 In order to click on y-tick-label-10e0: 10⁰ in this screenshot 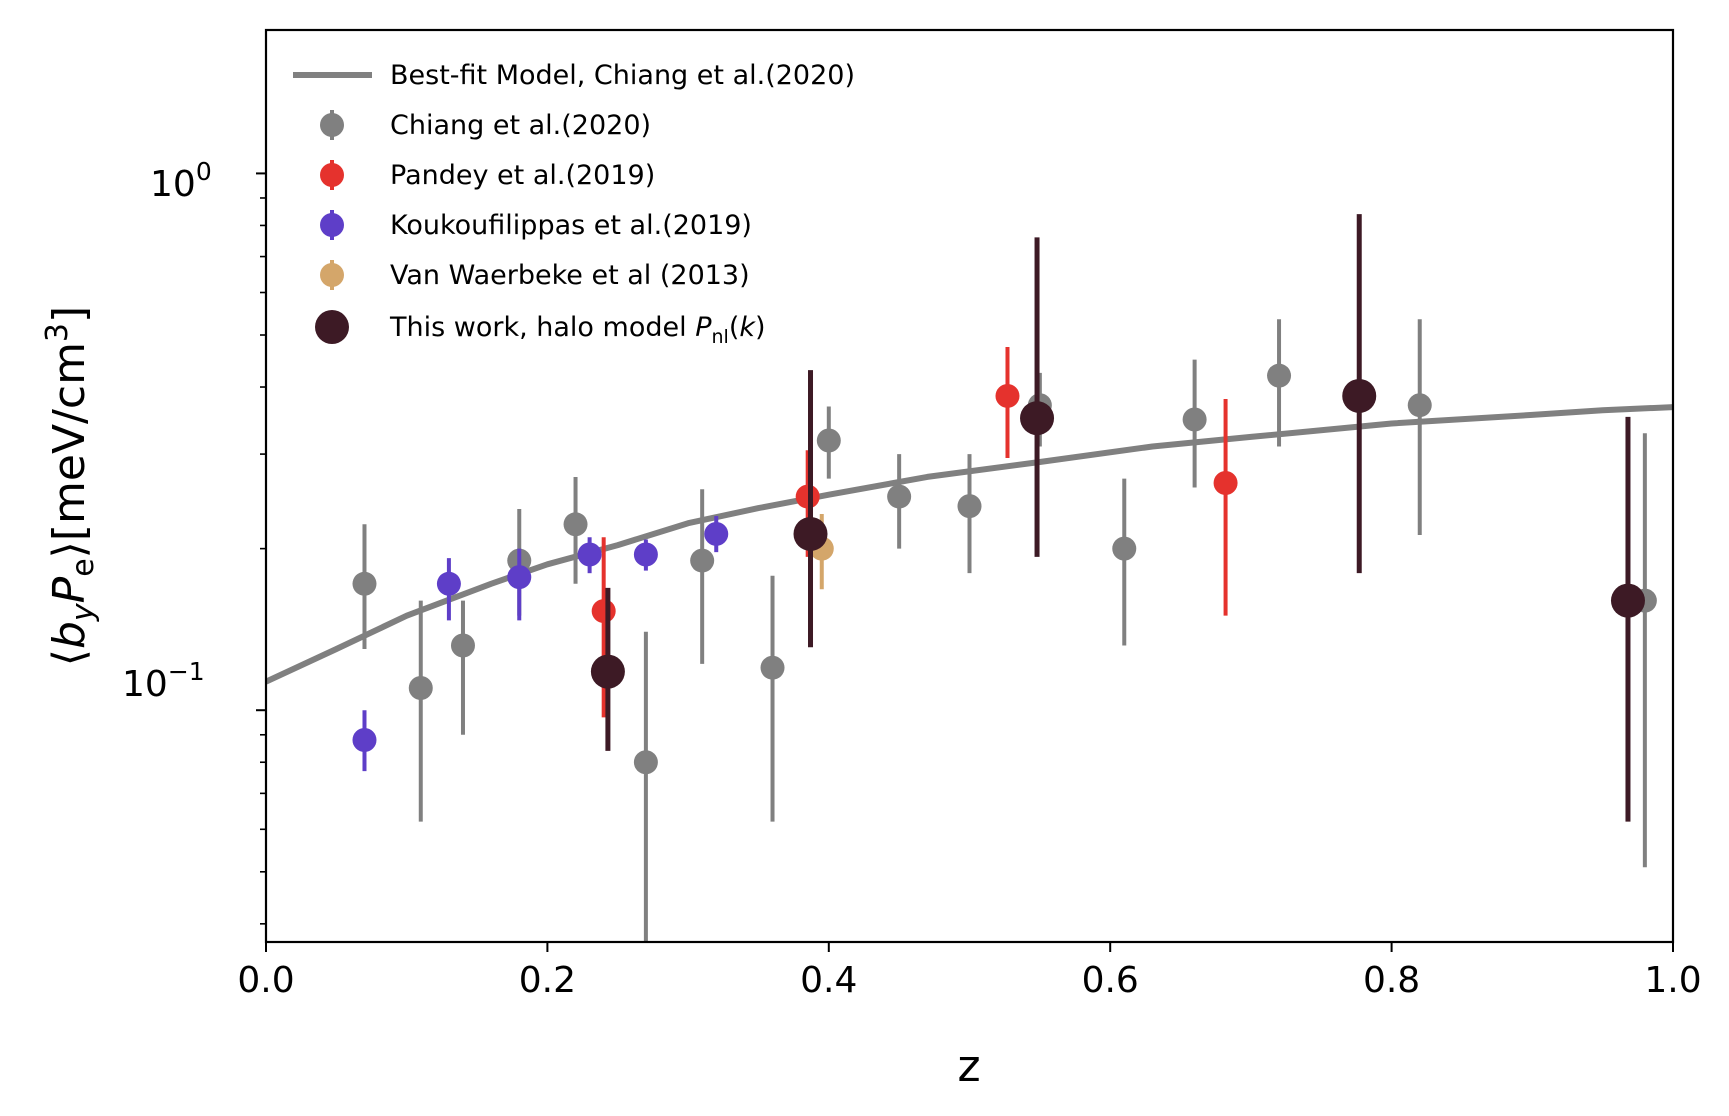, I will do `click(181, 181)`.